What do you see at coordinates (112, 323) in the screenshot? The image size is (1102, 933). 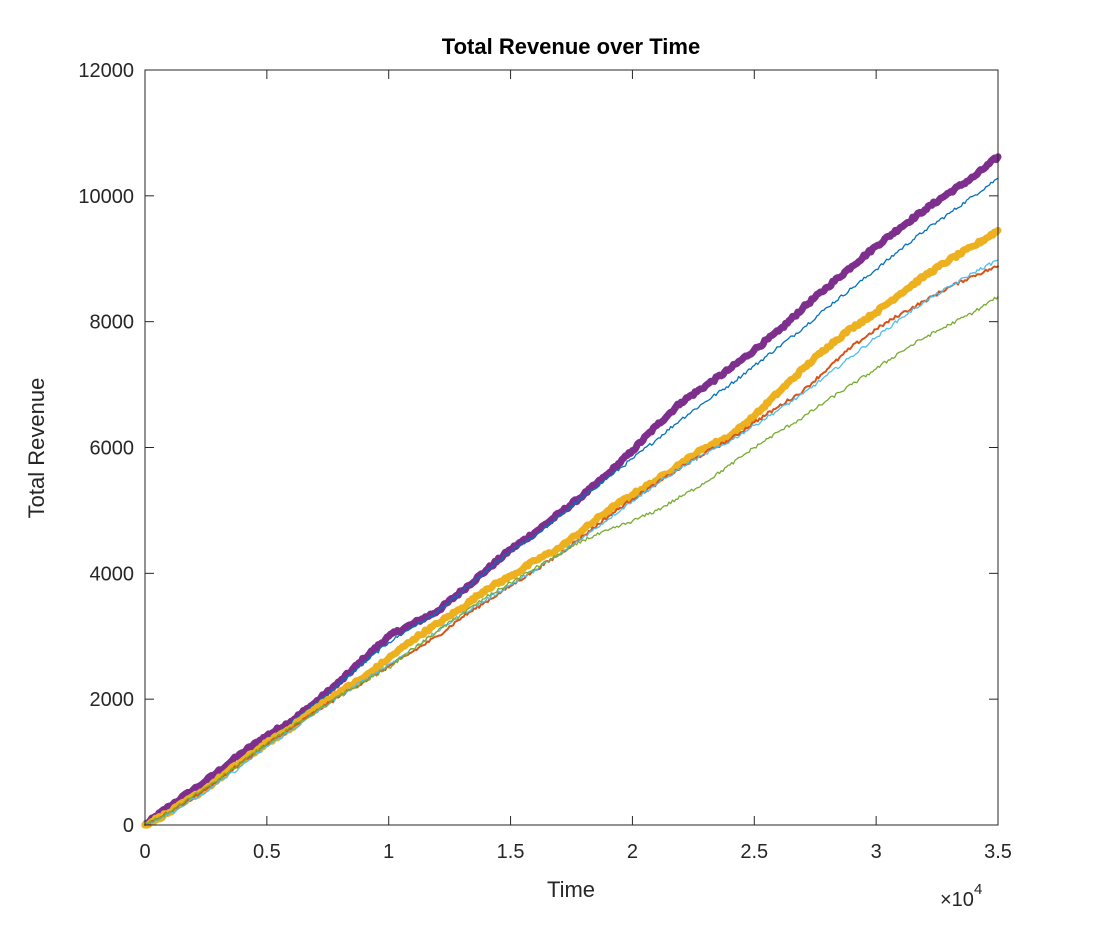 I see `y-tick-label: 8000` at bounding box center [112, 323].